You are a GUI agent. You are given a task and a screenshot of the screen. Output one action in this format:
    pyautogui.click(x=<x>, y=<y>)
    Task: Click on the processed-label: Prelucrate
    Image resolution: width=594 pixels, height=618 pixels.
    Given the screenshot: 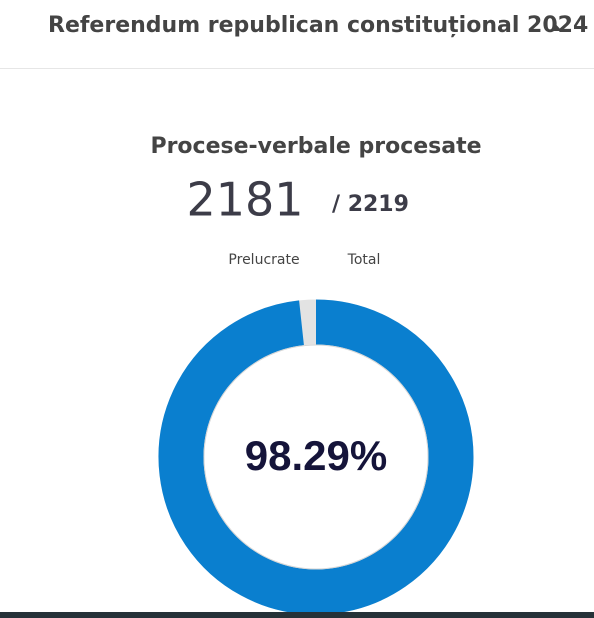 What is the action you would take?
    pyautogui.click(x=263, y=260)
    